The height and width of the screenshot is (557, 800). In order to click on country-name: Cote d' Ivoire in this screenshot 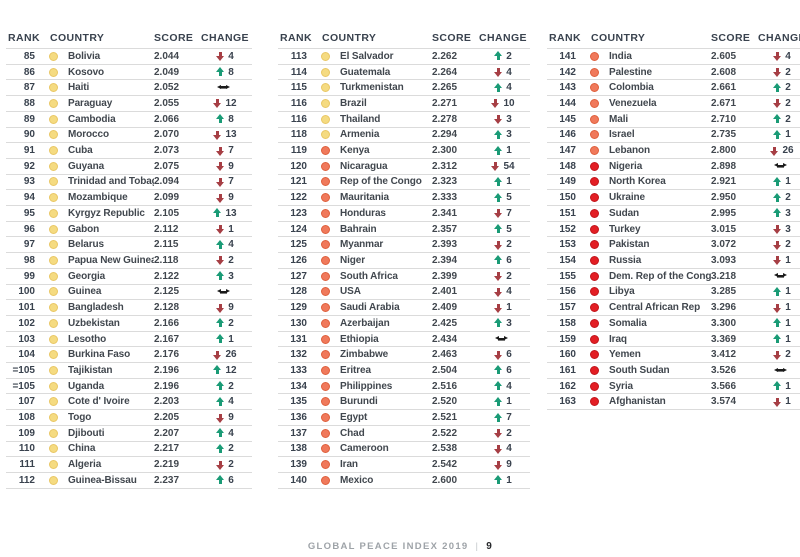, I will do `click(99, 402)`.